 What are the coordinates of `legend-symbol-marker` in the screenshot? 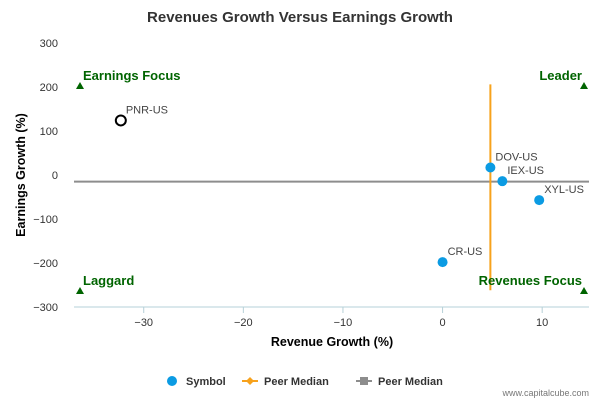 It's located at (172, 381).